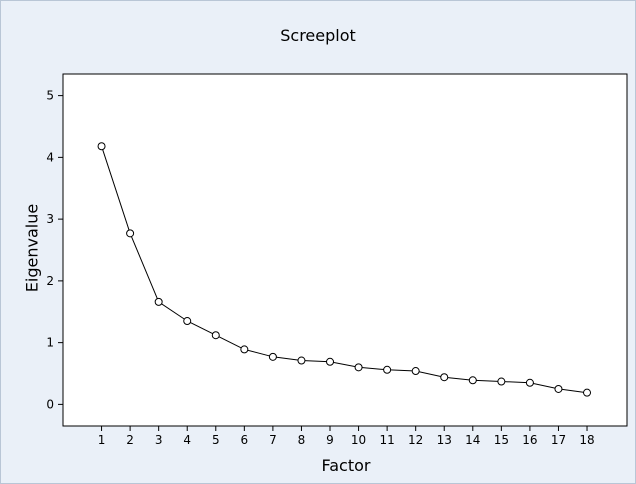 Image resolution: width=636 pixels, height=484 pixels. I want to click on x-tick-label: 9, so click(330, 440).